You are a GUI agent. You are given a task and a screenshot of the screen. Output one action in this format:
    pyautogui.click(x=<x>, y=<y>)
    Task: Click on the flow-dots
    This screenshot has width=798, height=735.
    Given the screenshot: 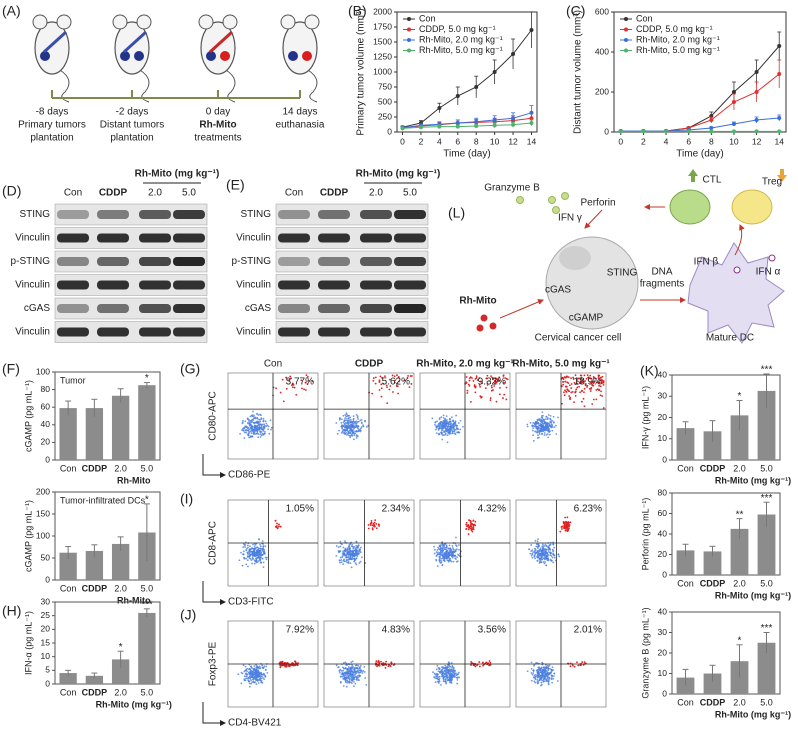 What is the action you would take?
    pyautogui.click(x=565, y=408)
    